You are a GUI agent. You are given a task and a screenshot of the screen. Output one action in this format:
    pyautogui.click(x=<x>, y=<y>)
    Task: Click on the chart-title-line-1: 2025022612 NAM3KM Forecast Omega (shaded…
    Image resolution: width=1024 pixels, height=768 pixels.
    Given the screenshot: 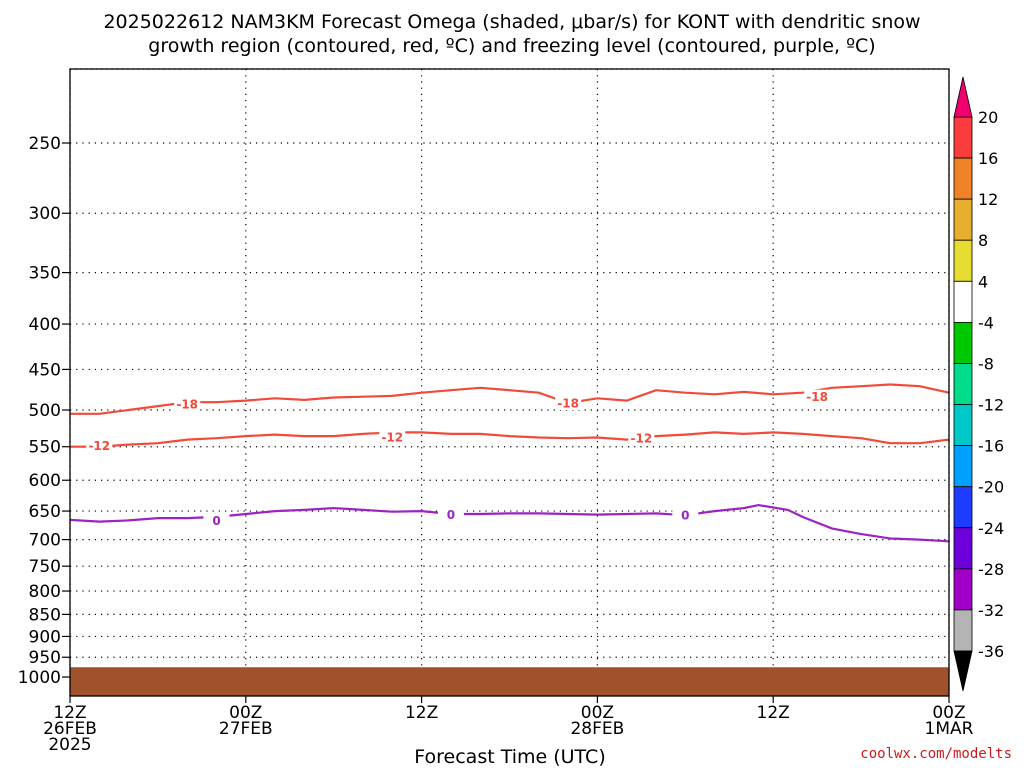 What is the action you would take?
    pyautogui.click(x=511, y=22)
    